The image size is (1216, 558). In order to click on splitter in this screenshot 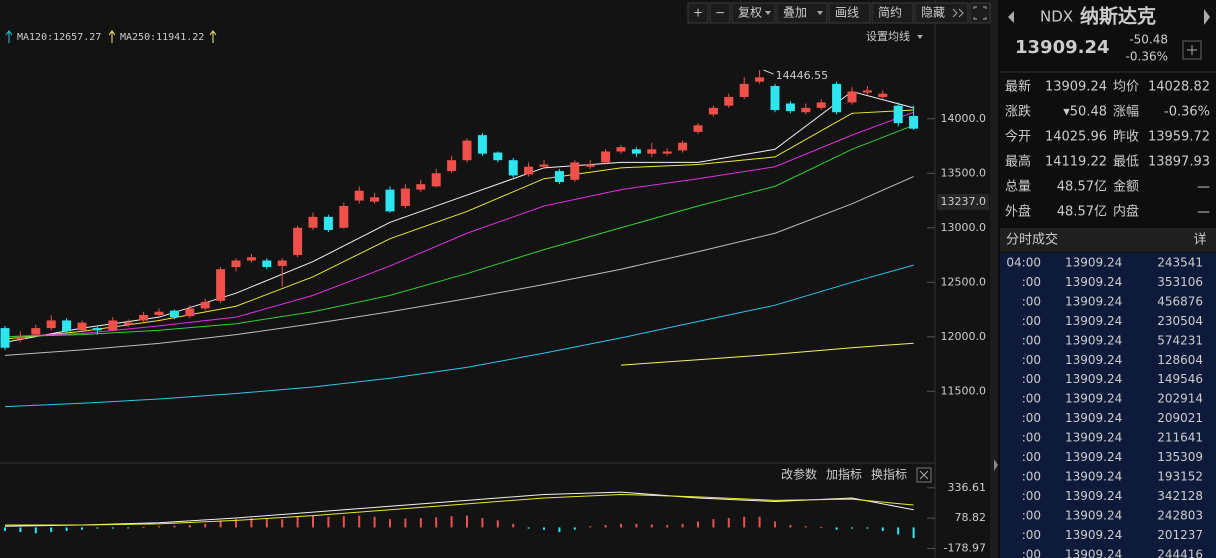, I will do `click(994, 279)`.